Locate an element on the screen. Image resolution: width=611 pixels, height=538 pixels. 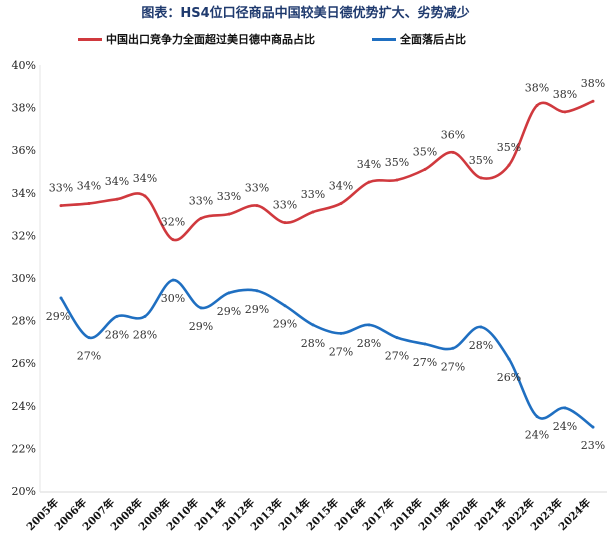
y-tick-label: 38% is located at coordinates (24, 108).